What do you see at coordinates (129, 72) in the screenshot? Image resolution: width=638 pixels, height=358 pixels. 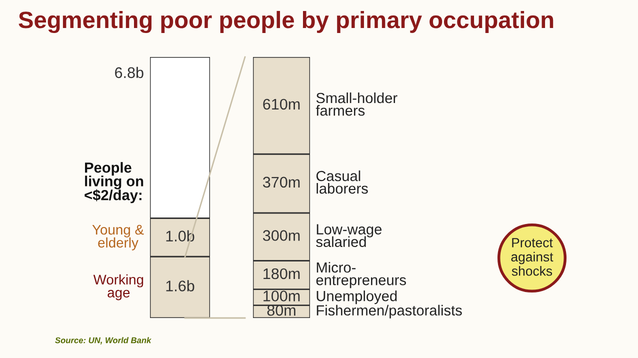 I see `total-label: 6.8b` at bounding box center [129, 72].